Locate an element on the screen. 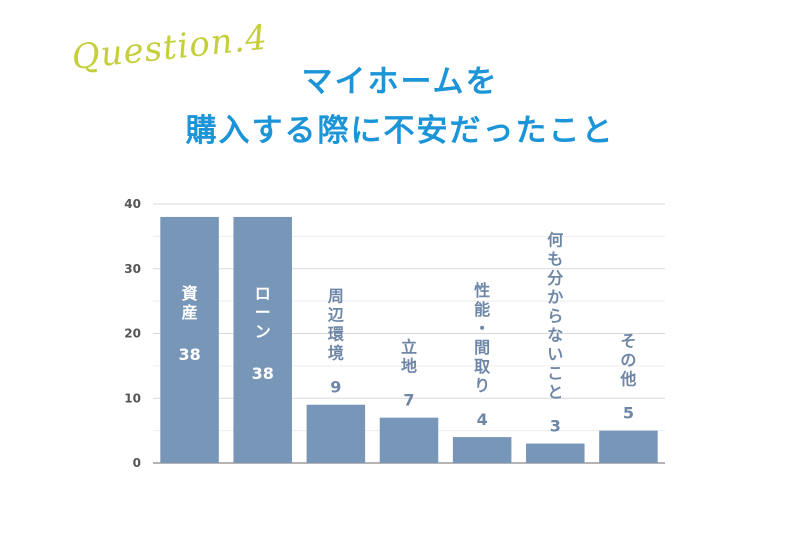 This screenshot has width=800, height=533. y-tick-label: 30 is located at coordinates (132, 269).